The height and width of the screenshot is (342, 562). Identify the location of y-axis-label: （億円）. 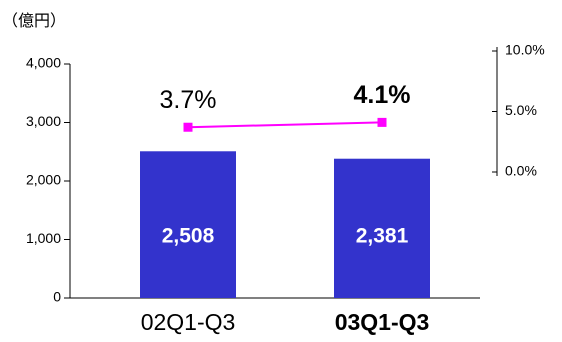
(34, 21).